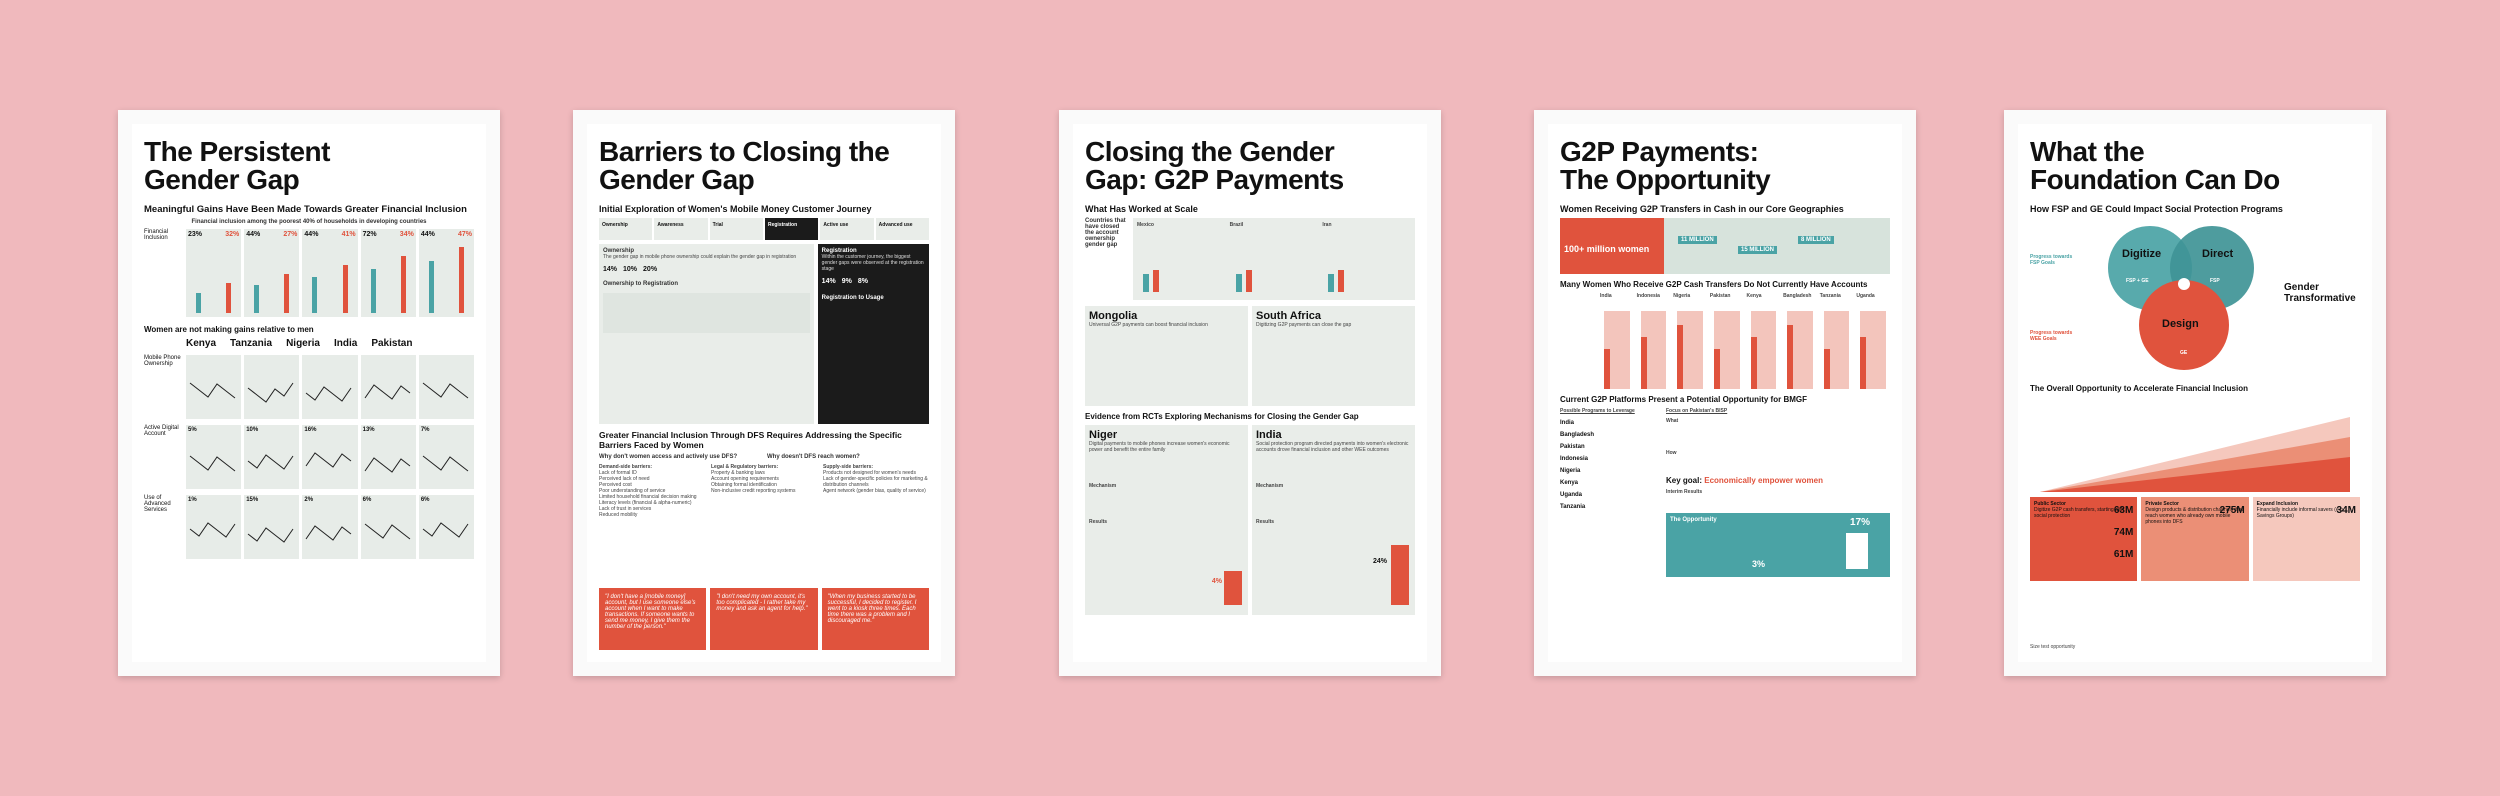 The width and height of the screenshot is (2500, 796). I want to click on direct-label: Direct, so click(2218, 254).